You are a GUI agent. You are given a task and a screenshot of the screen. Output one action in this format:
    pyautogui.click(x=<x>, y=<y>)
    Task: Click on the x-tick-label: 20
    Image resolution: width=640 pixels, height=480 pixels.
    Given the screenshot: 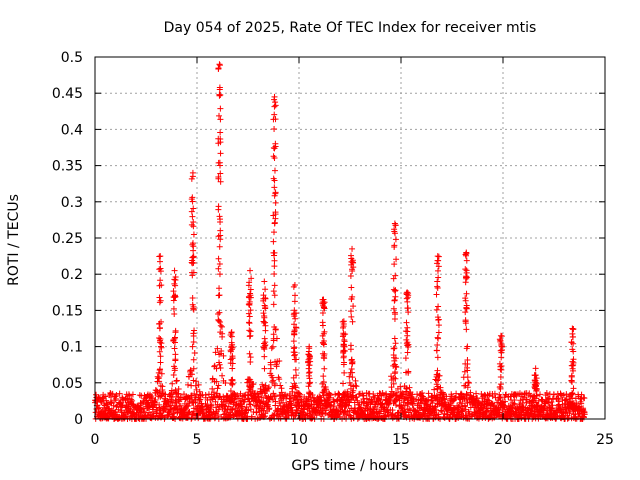 What is the action you would take?
    pyautogui.click(x=503, y=440)
    